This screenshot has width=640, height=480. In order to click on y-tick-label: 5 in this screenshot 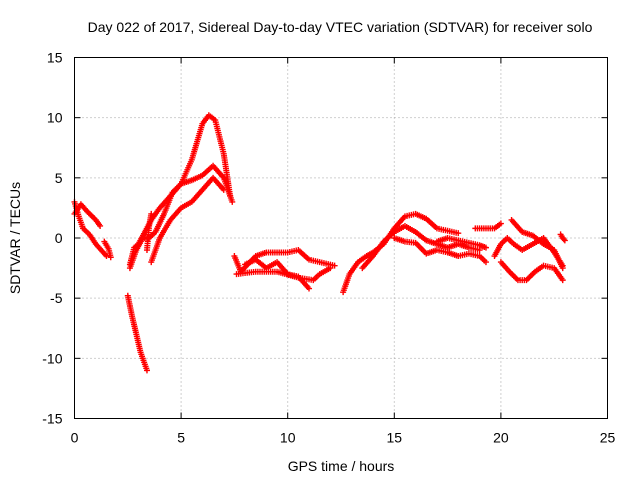, I will do `click(59, 178)`.